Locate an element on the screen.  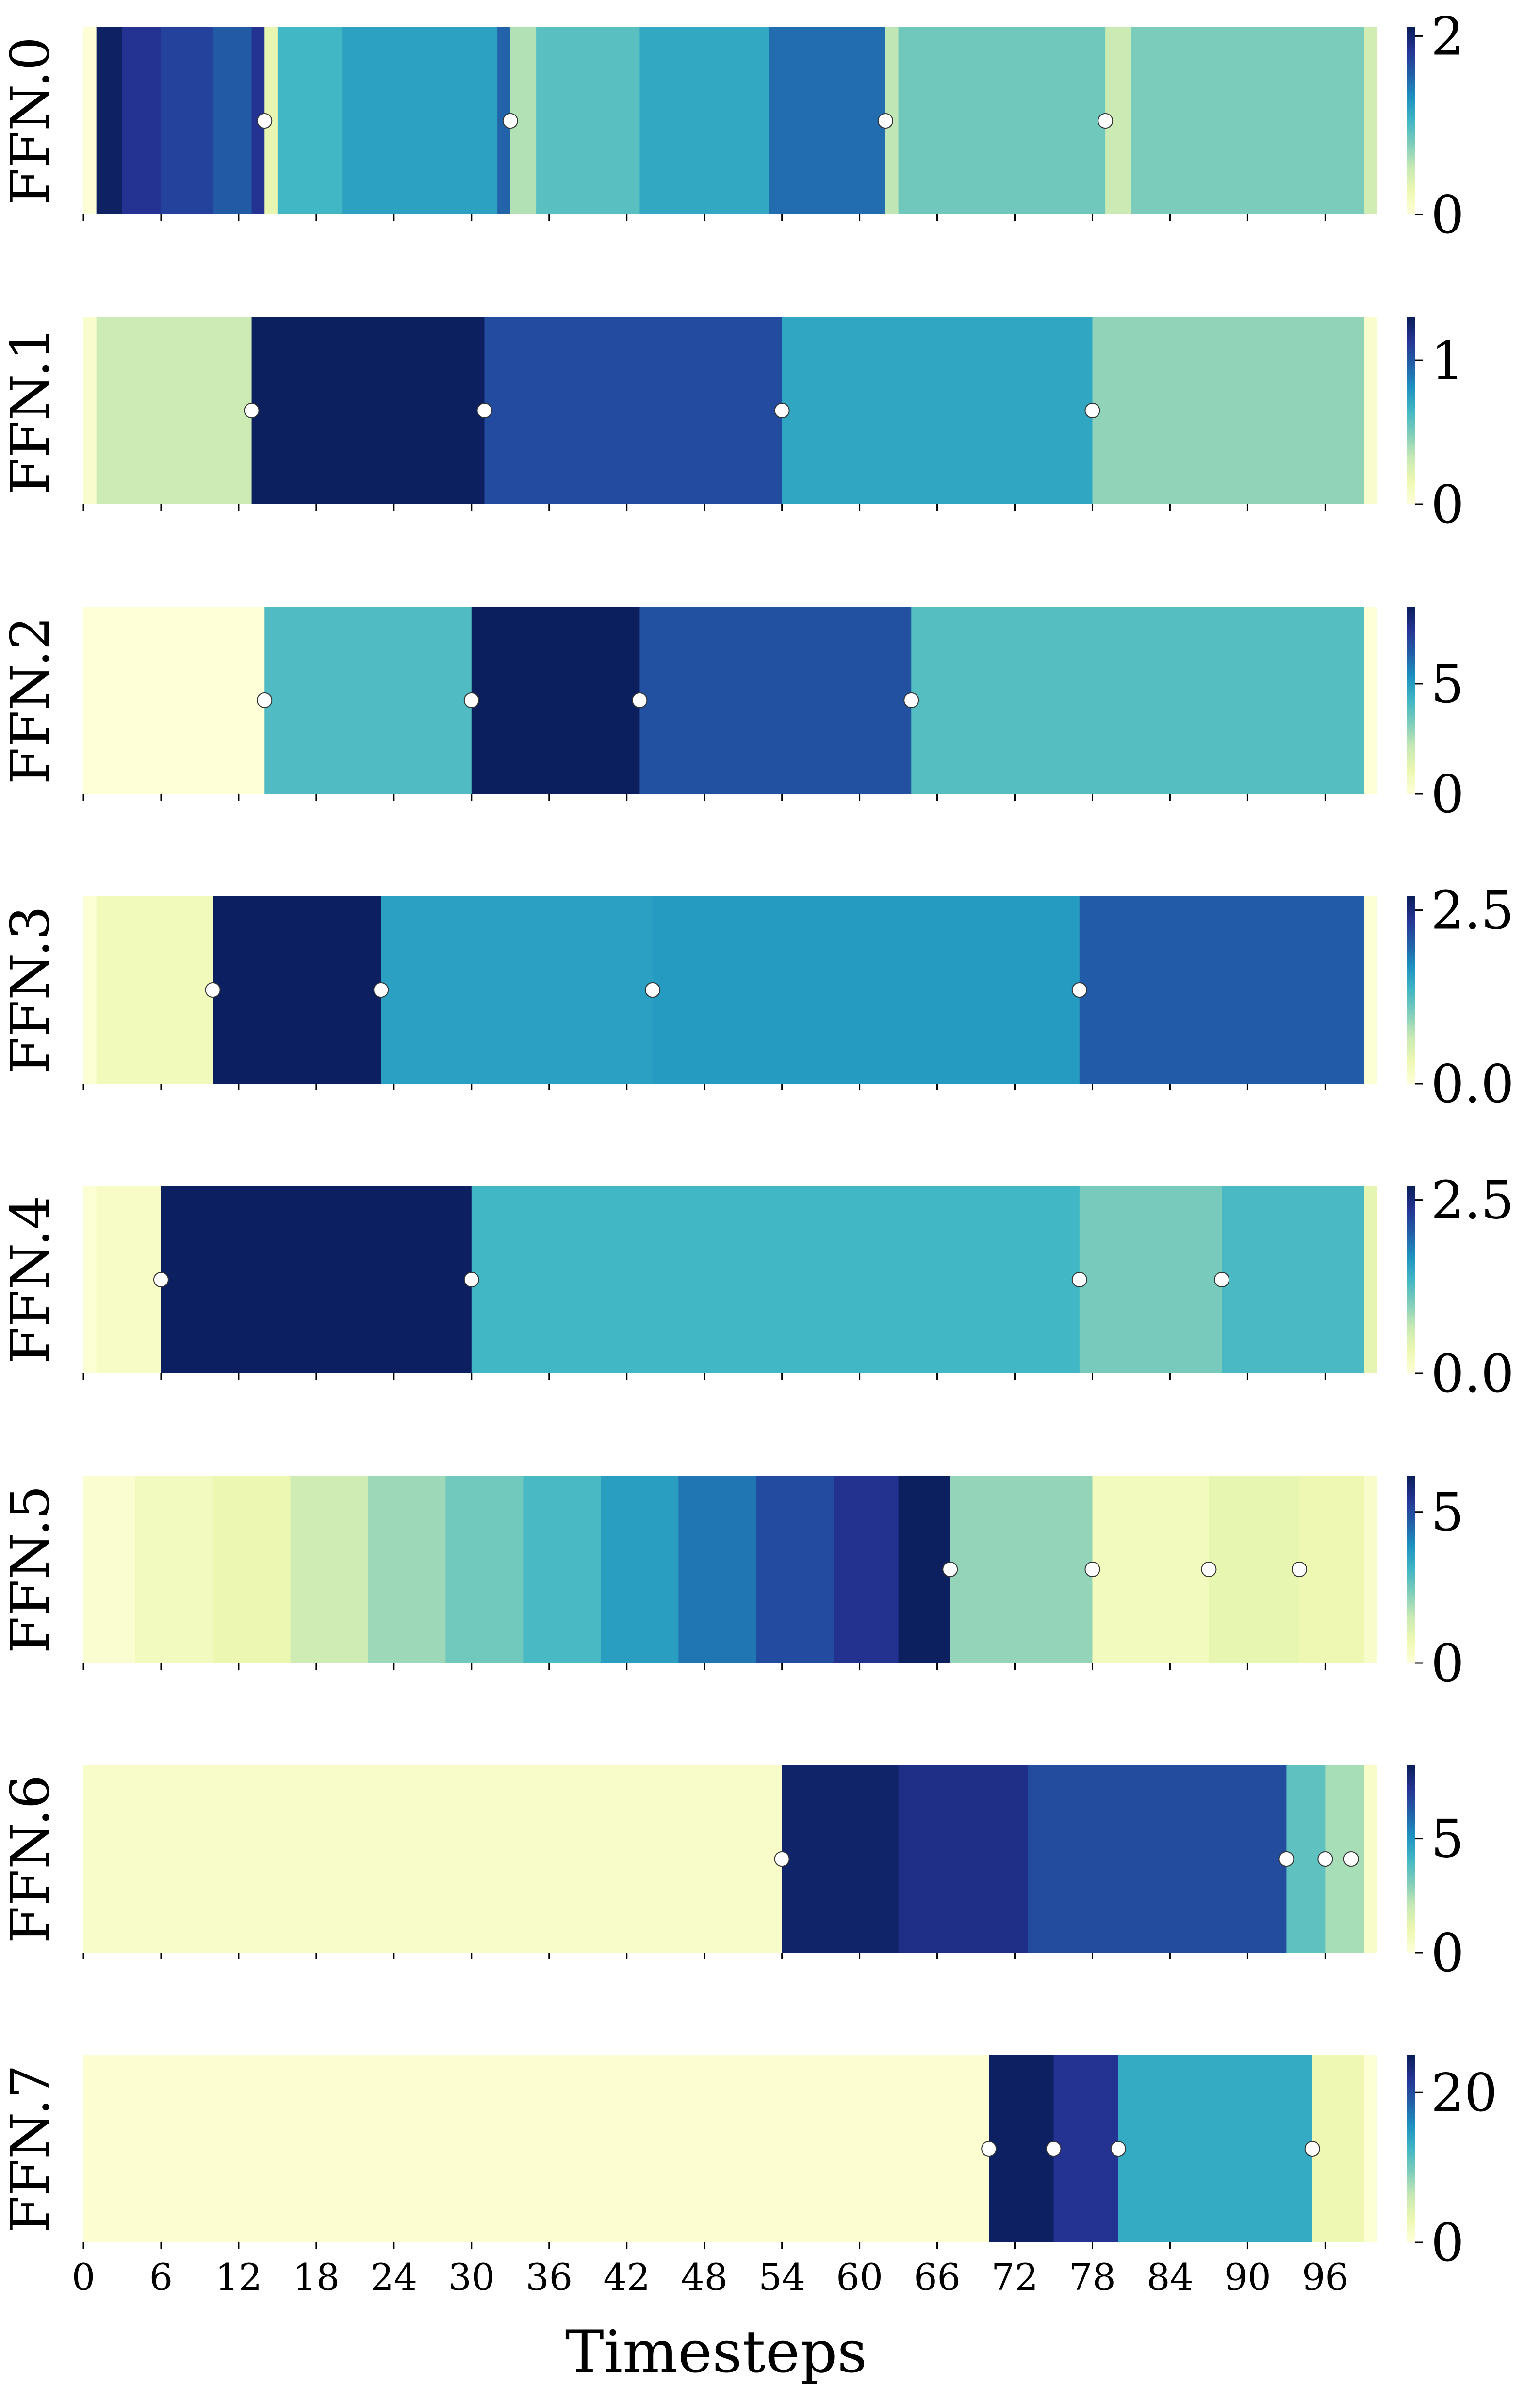
y-axis-label: FFN.4 is located at coordinates (31, 1280).